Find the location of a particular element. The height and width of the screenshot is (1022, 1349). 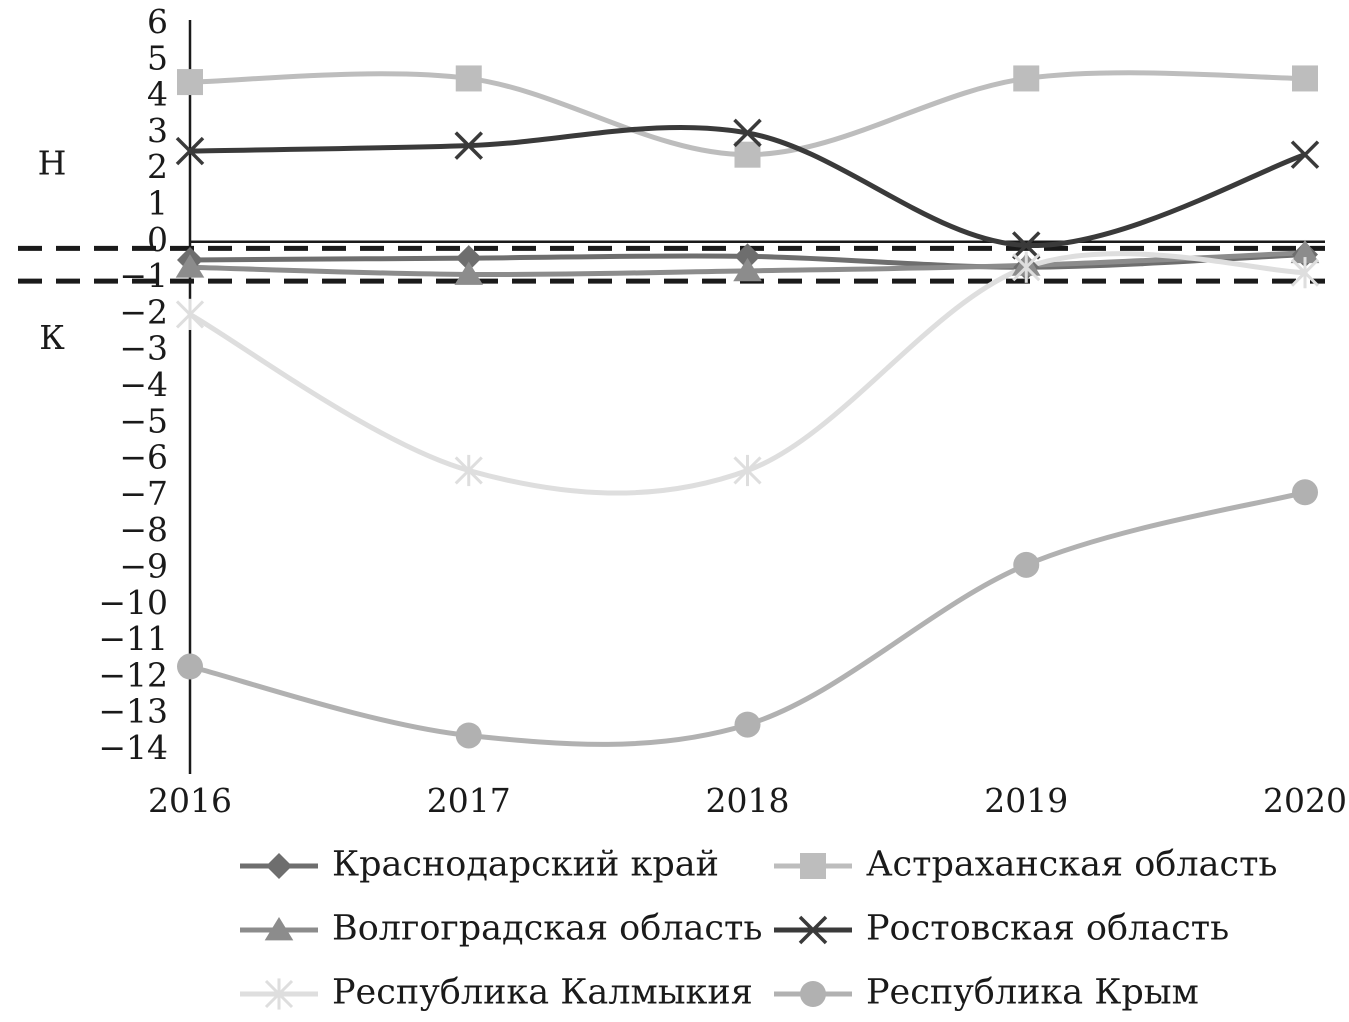

y-tick-label: 6 is located at coordinates (157, 21).